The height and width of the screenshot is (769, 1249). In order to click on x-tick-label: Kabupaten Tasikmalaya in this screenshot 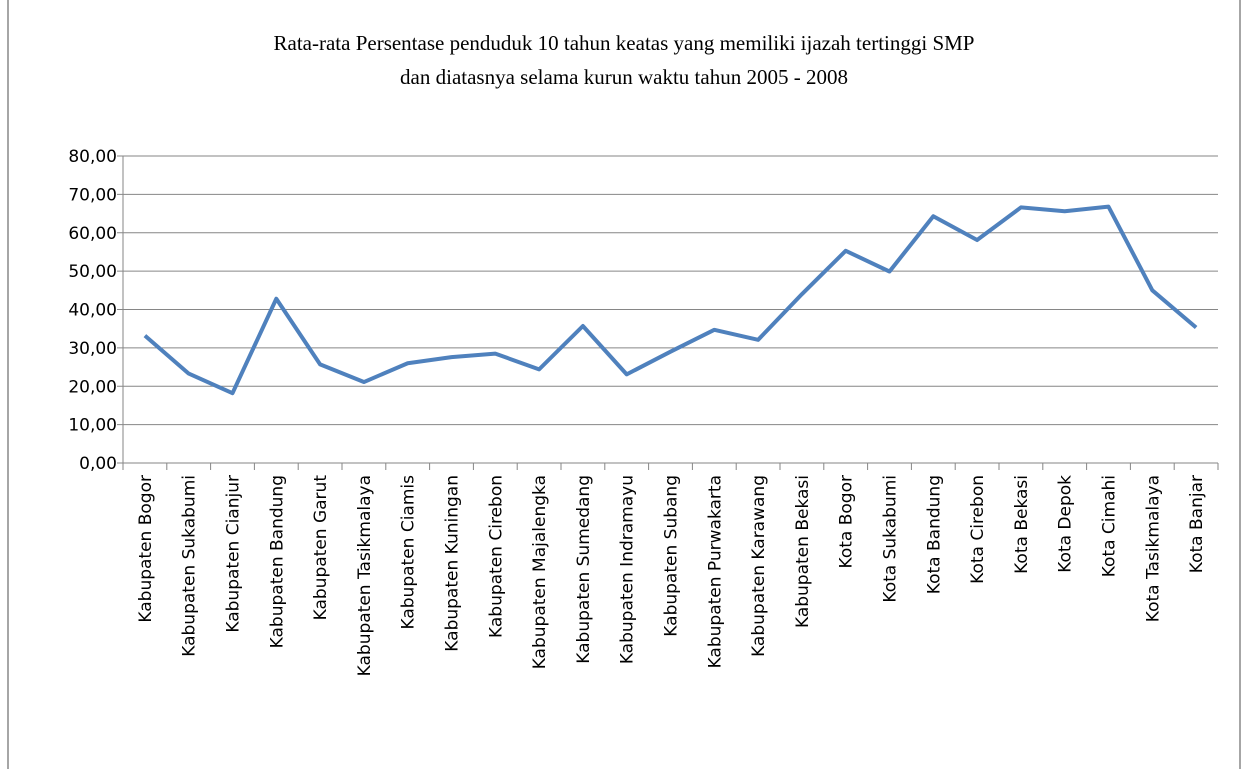, I will do `click(365, 575)`.